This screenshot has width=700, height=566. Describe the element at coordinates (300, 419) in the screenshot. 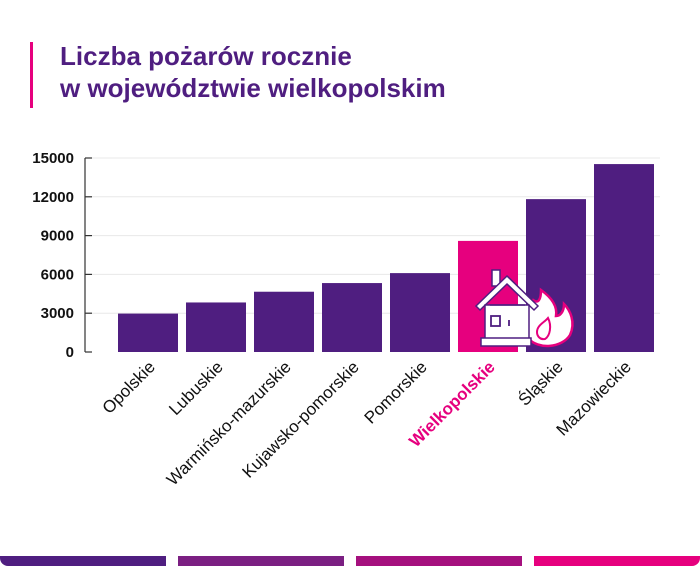

I see `x-tick-label: Kujawsko-pomorskie` at that location.